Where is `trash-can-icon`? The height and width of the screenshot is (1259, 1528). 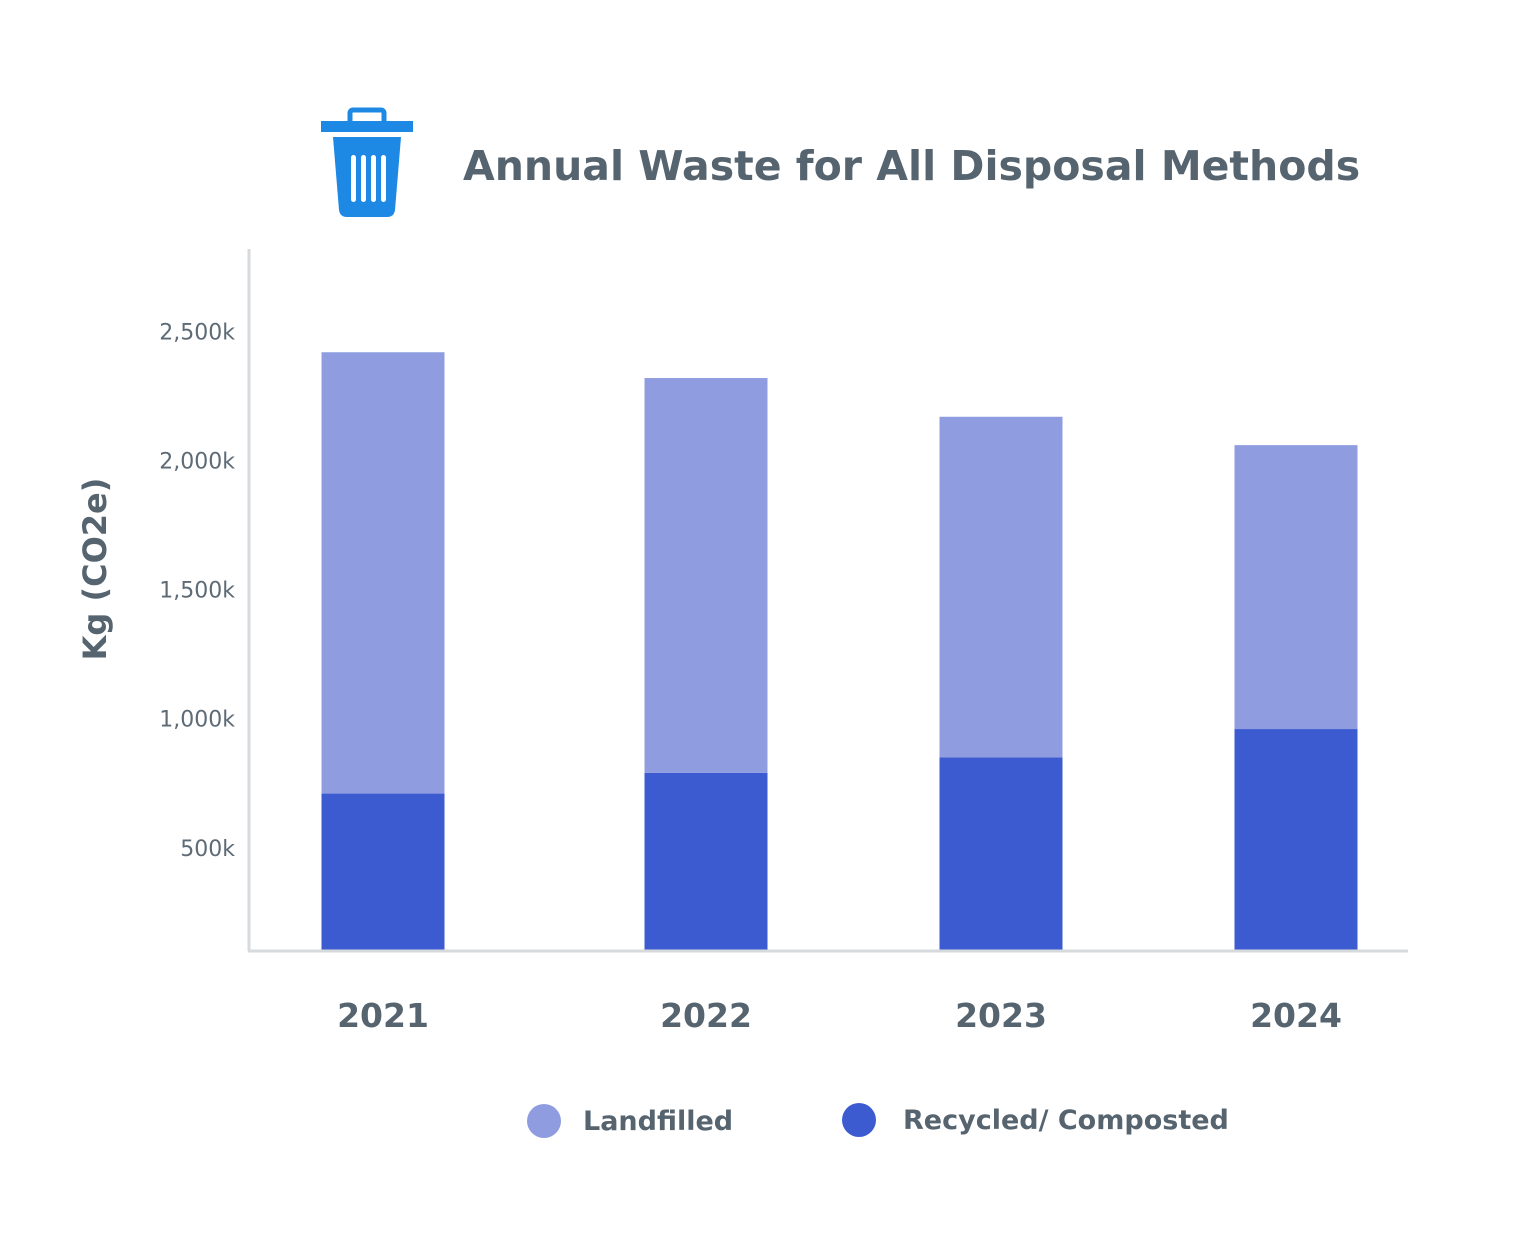
trash-can-icon is located at coordinates (367, 162).